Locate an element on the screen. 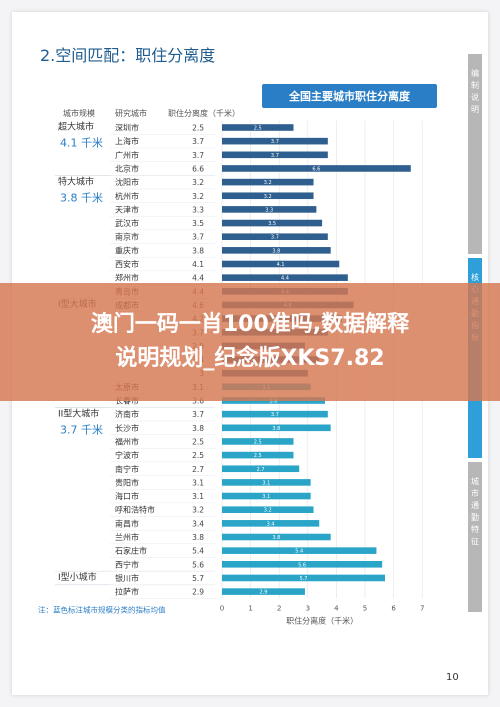 Image resolution: width=500 pixels, height=707 pixels. x-tick-label: 5 is located at coordinates (365, 608).